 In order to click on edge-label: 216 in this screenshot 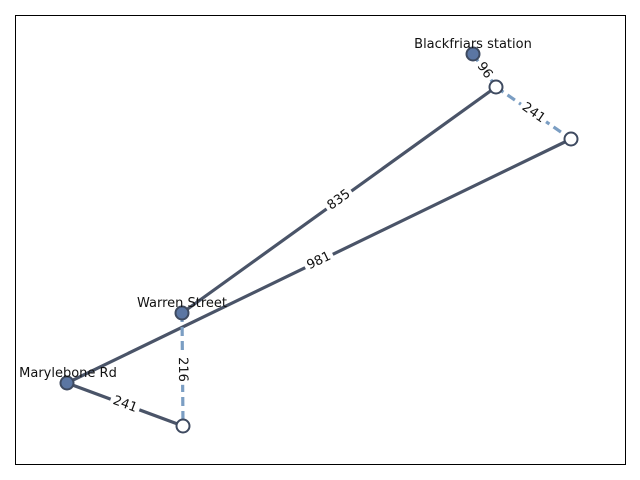, I will do `click(182, 369)`.